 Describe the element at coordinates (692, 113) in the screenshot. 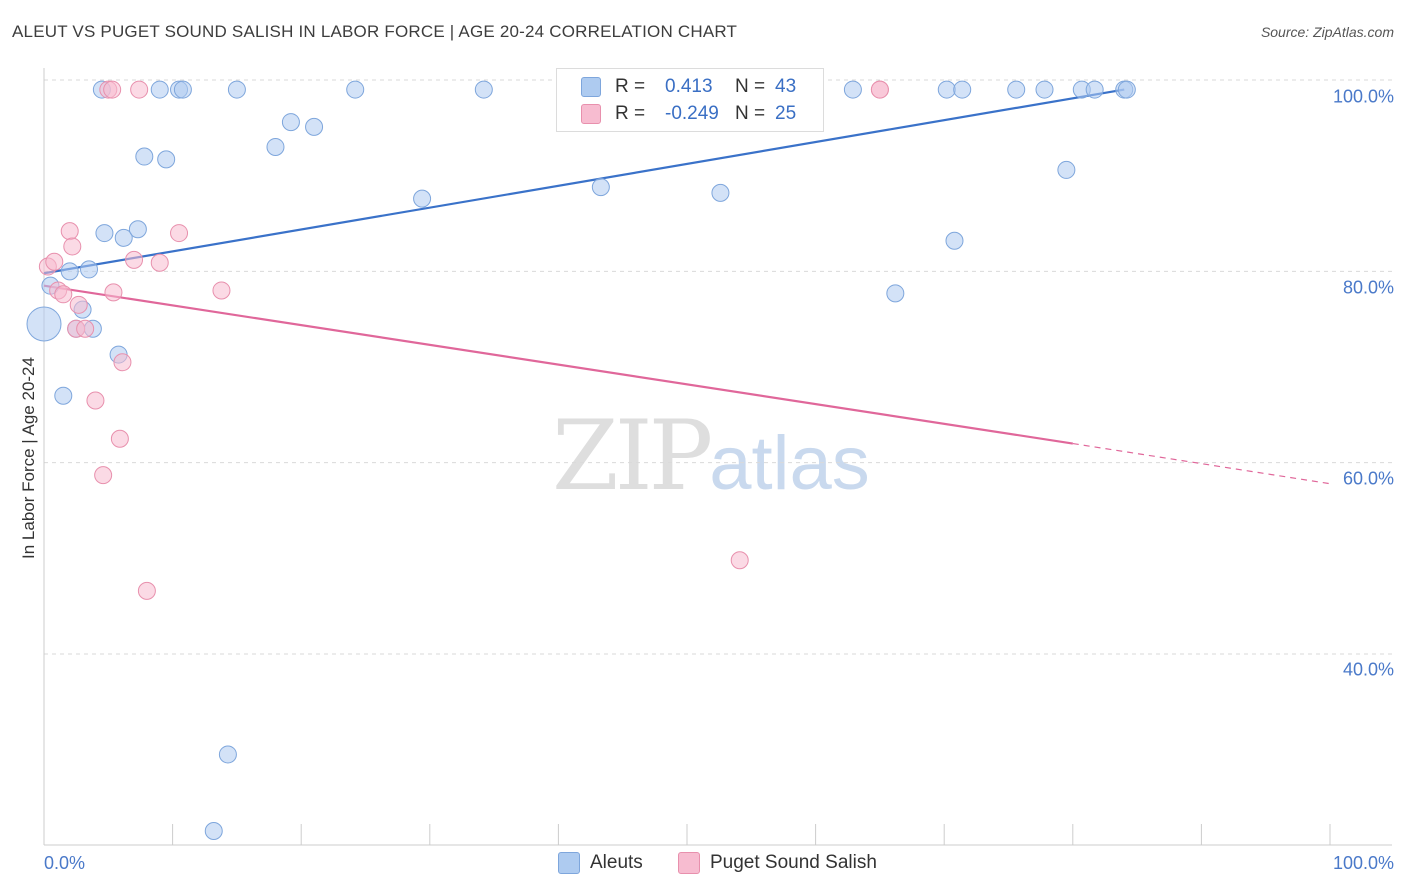

I see `legend-r-value: -0.249` at that location.